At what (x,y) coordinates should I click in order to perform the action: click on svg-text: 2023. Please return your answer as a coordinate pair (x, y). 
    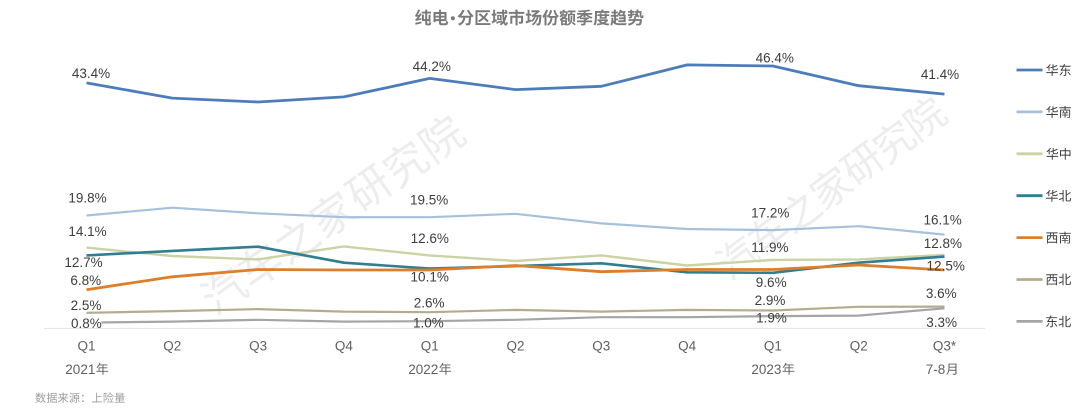
    Looking at the image, I should click on (766, 369).